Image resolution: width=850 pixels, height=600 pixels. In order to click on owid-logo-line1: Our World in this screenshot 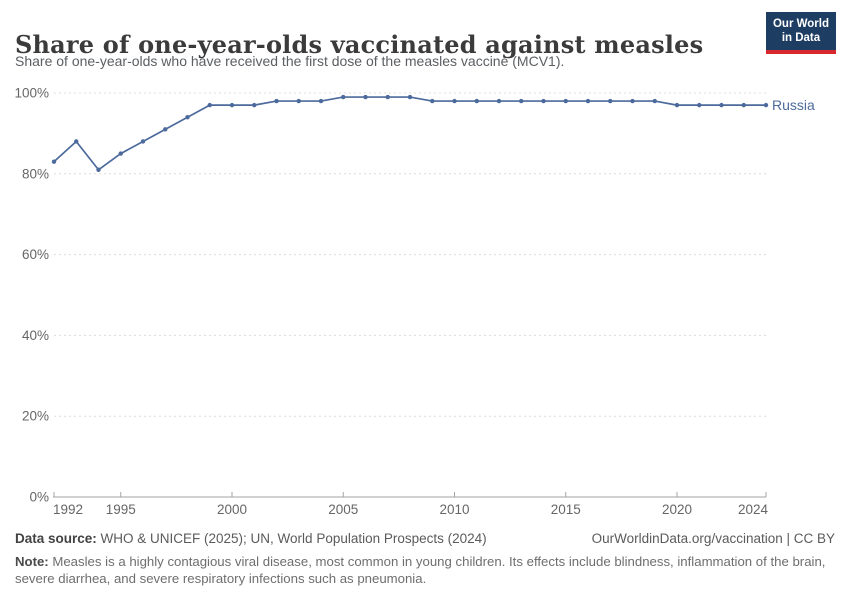, I will do `click(800, 24)`.